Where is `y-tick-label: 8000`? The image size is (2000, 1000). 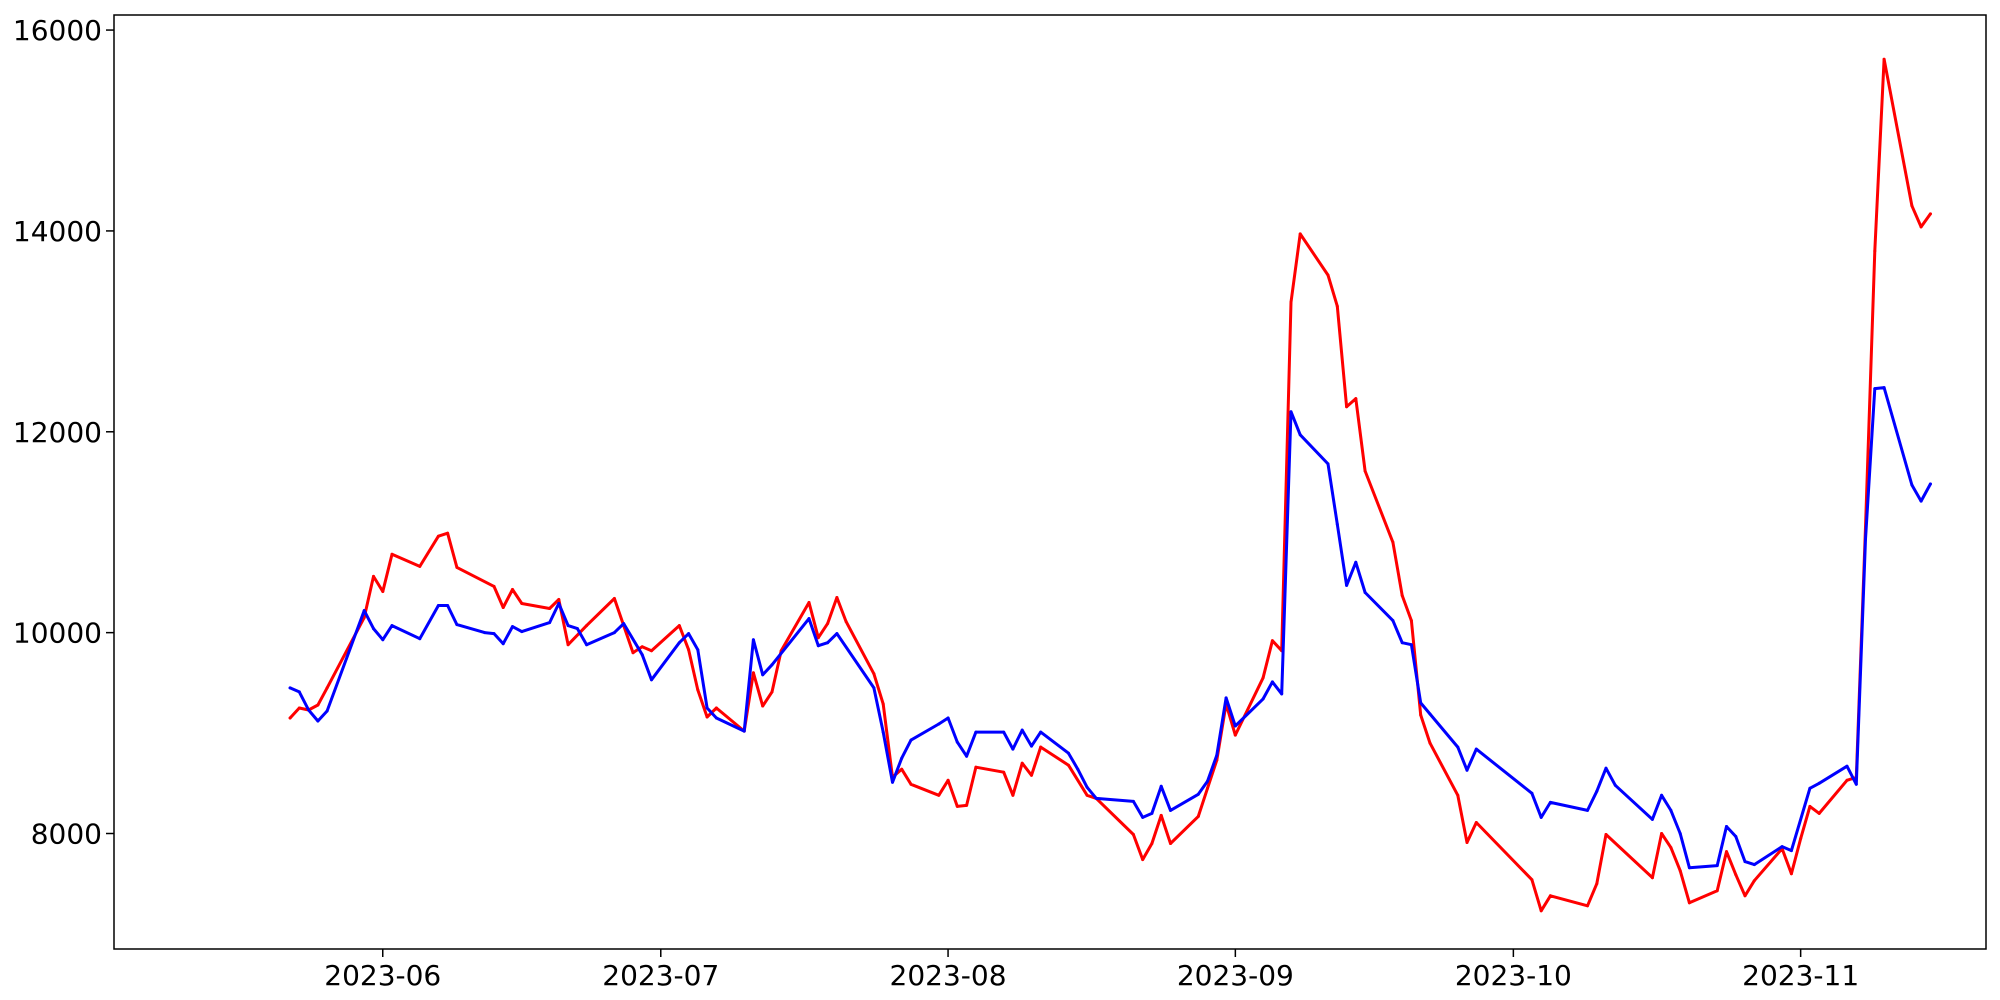
y-tick-label: 8000 is located at coordinates (66, 834).